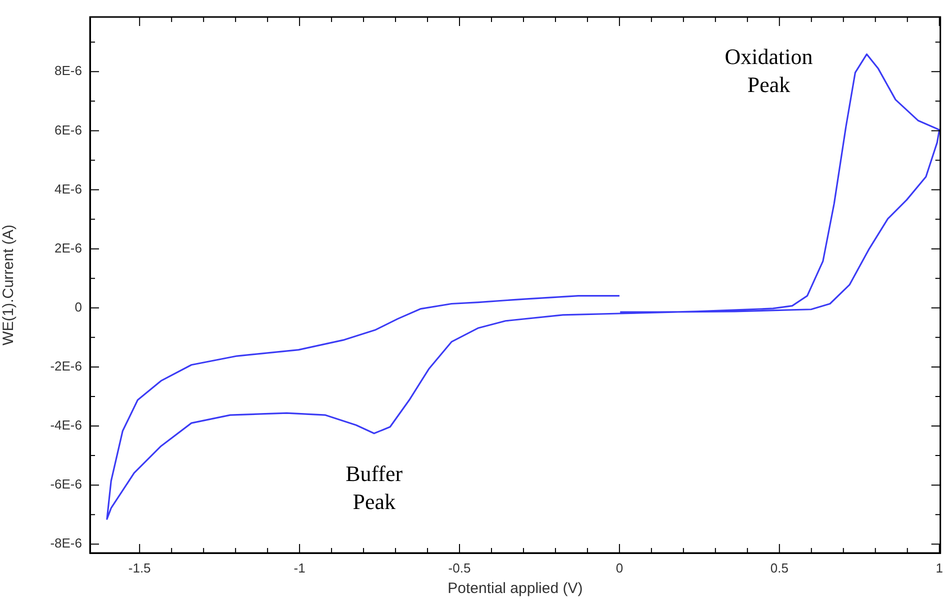 Image resolution: width=951 pixels, height=600 pixels. Describe the element at coordinates (68, 130) in the screenshot. I see `y-tick-label: 6E-6` at that location.